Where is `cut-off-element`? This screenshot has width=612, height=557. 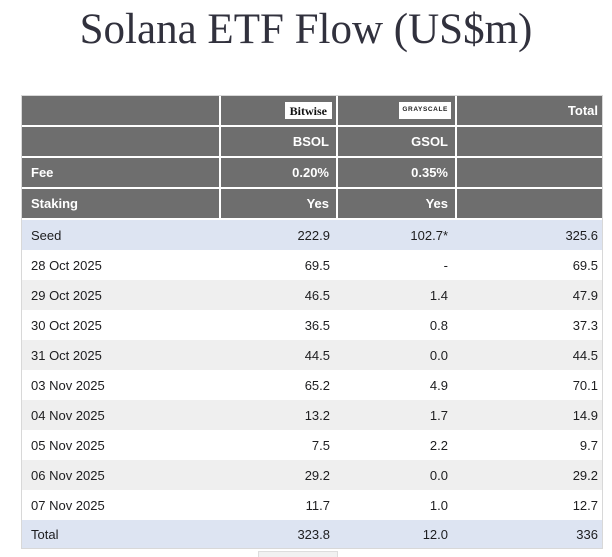
cut-off-element is located at coordinates (298, 554).